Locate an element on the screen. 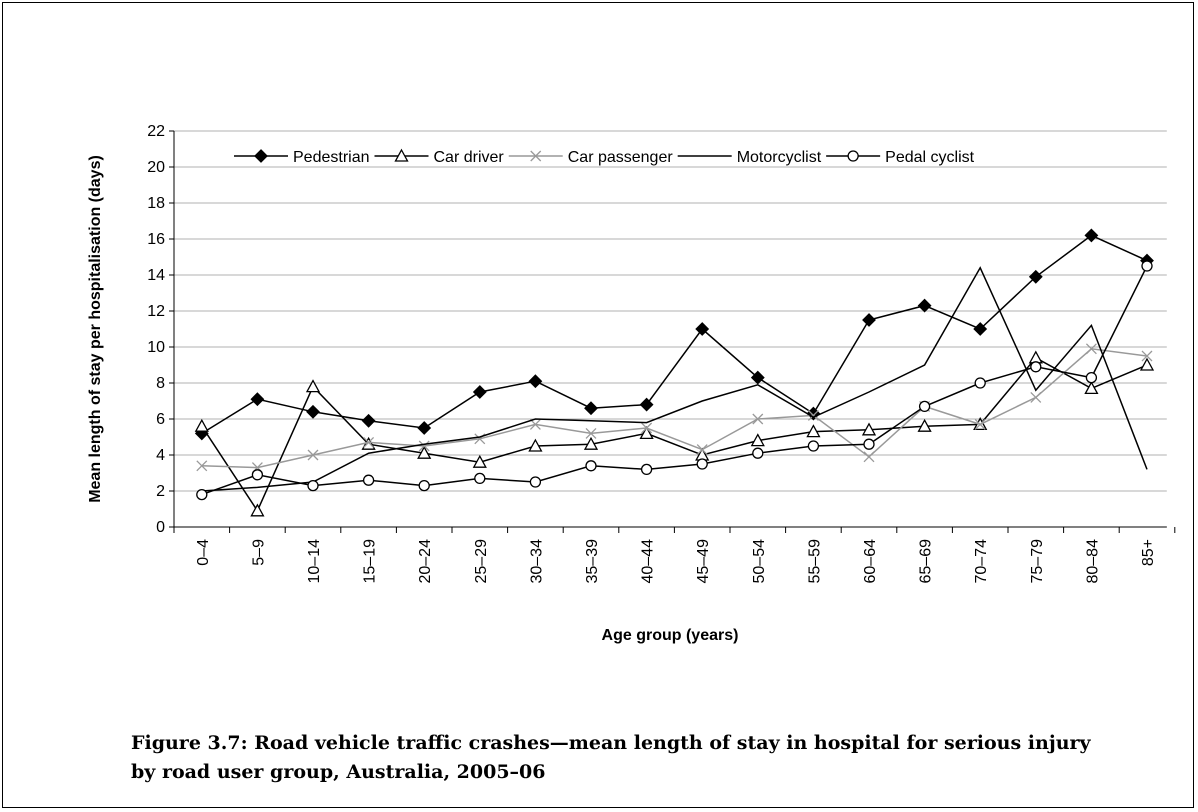  x-tick-label: 20–24 is located at coordinates (425, 561).